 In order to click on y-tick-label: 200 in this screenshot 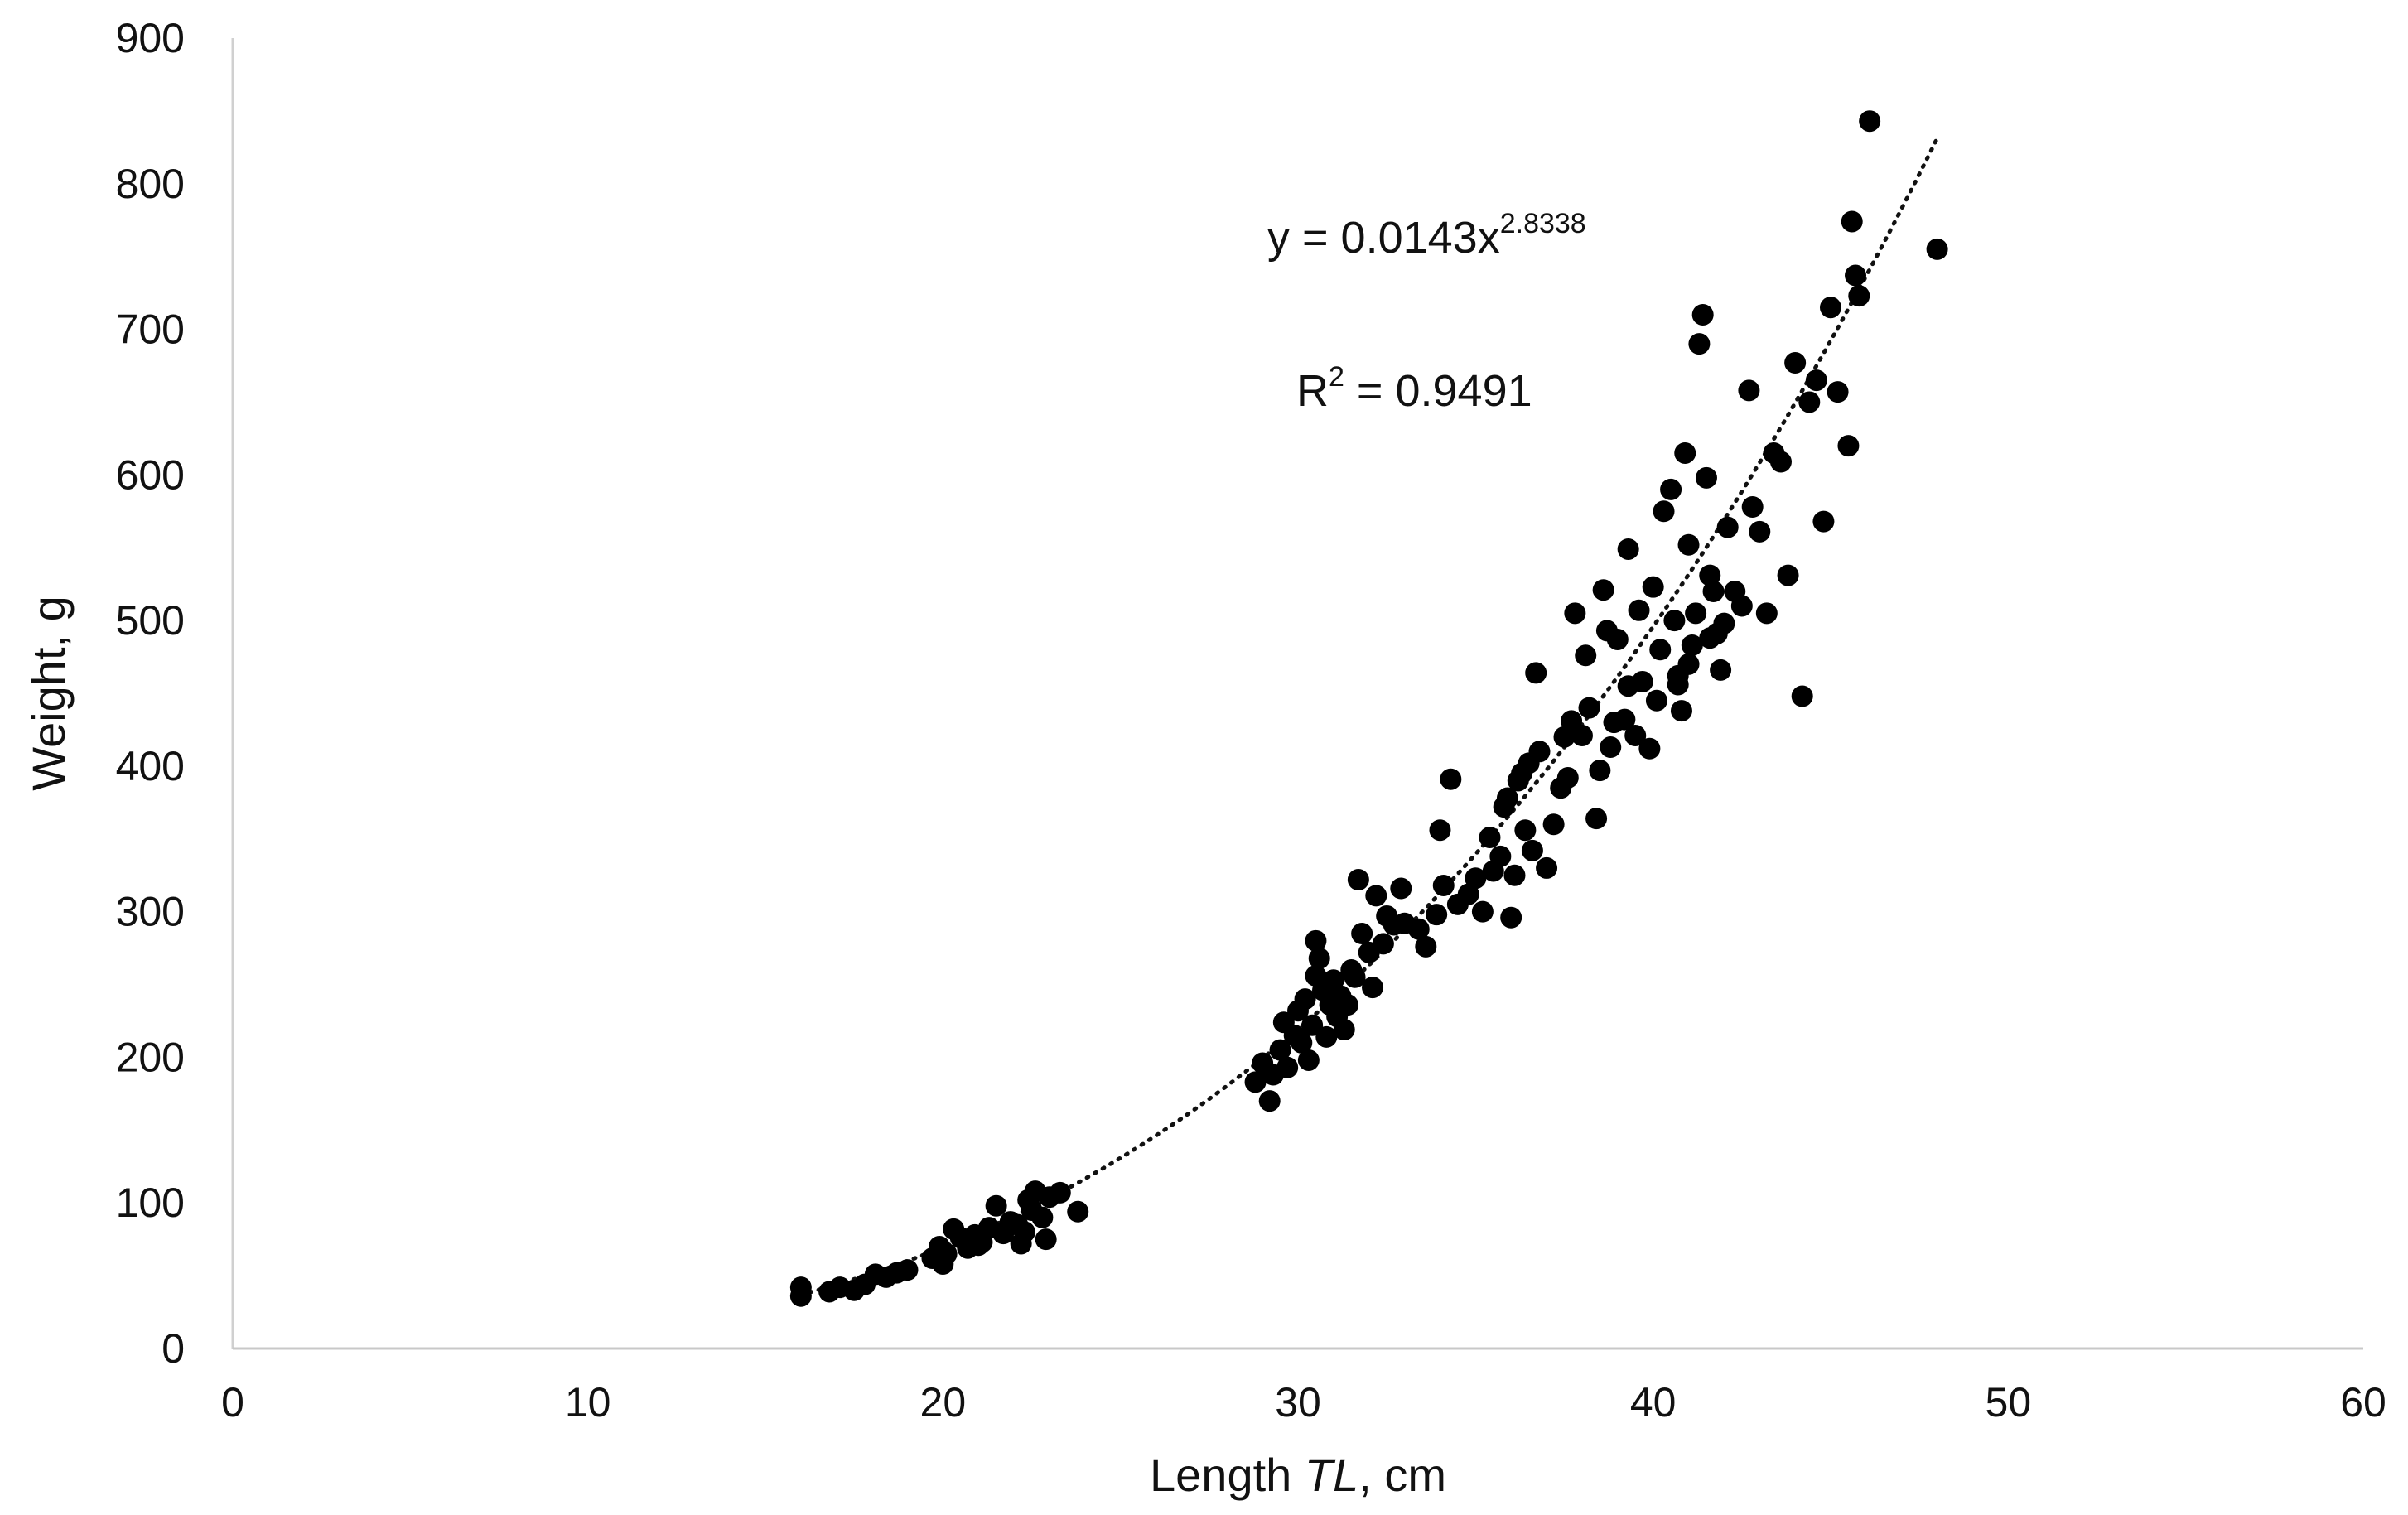, I will do `click(150, 1057)`.